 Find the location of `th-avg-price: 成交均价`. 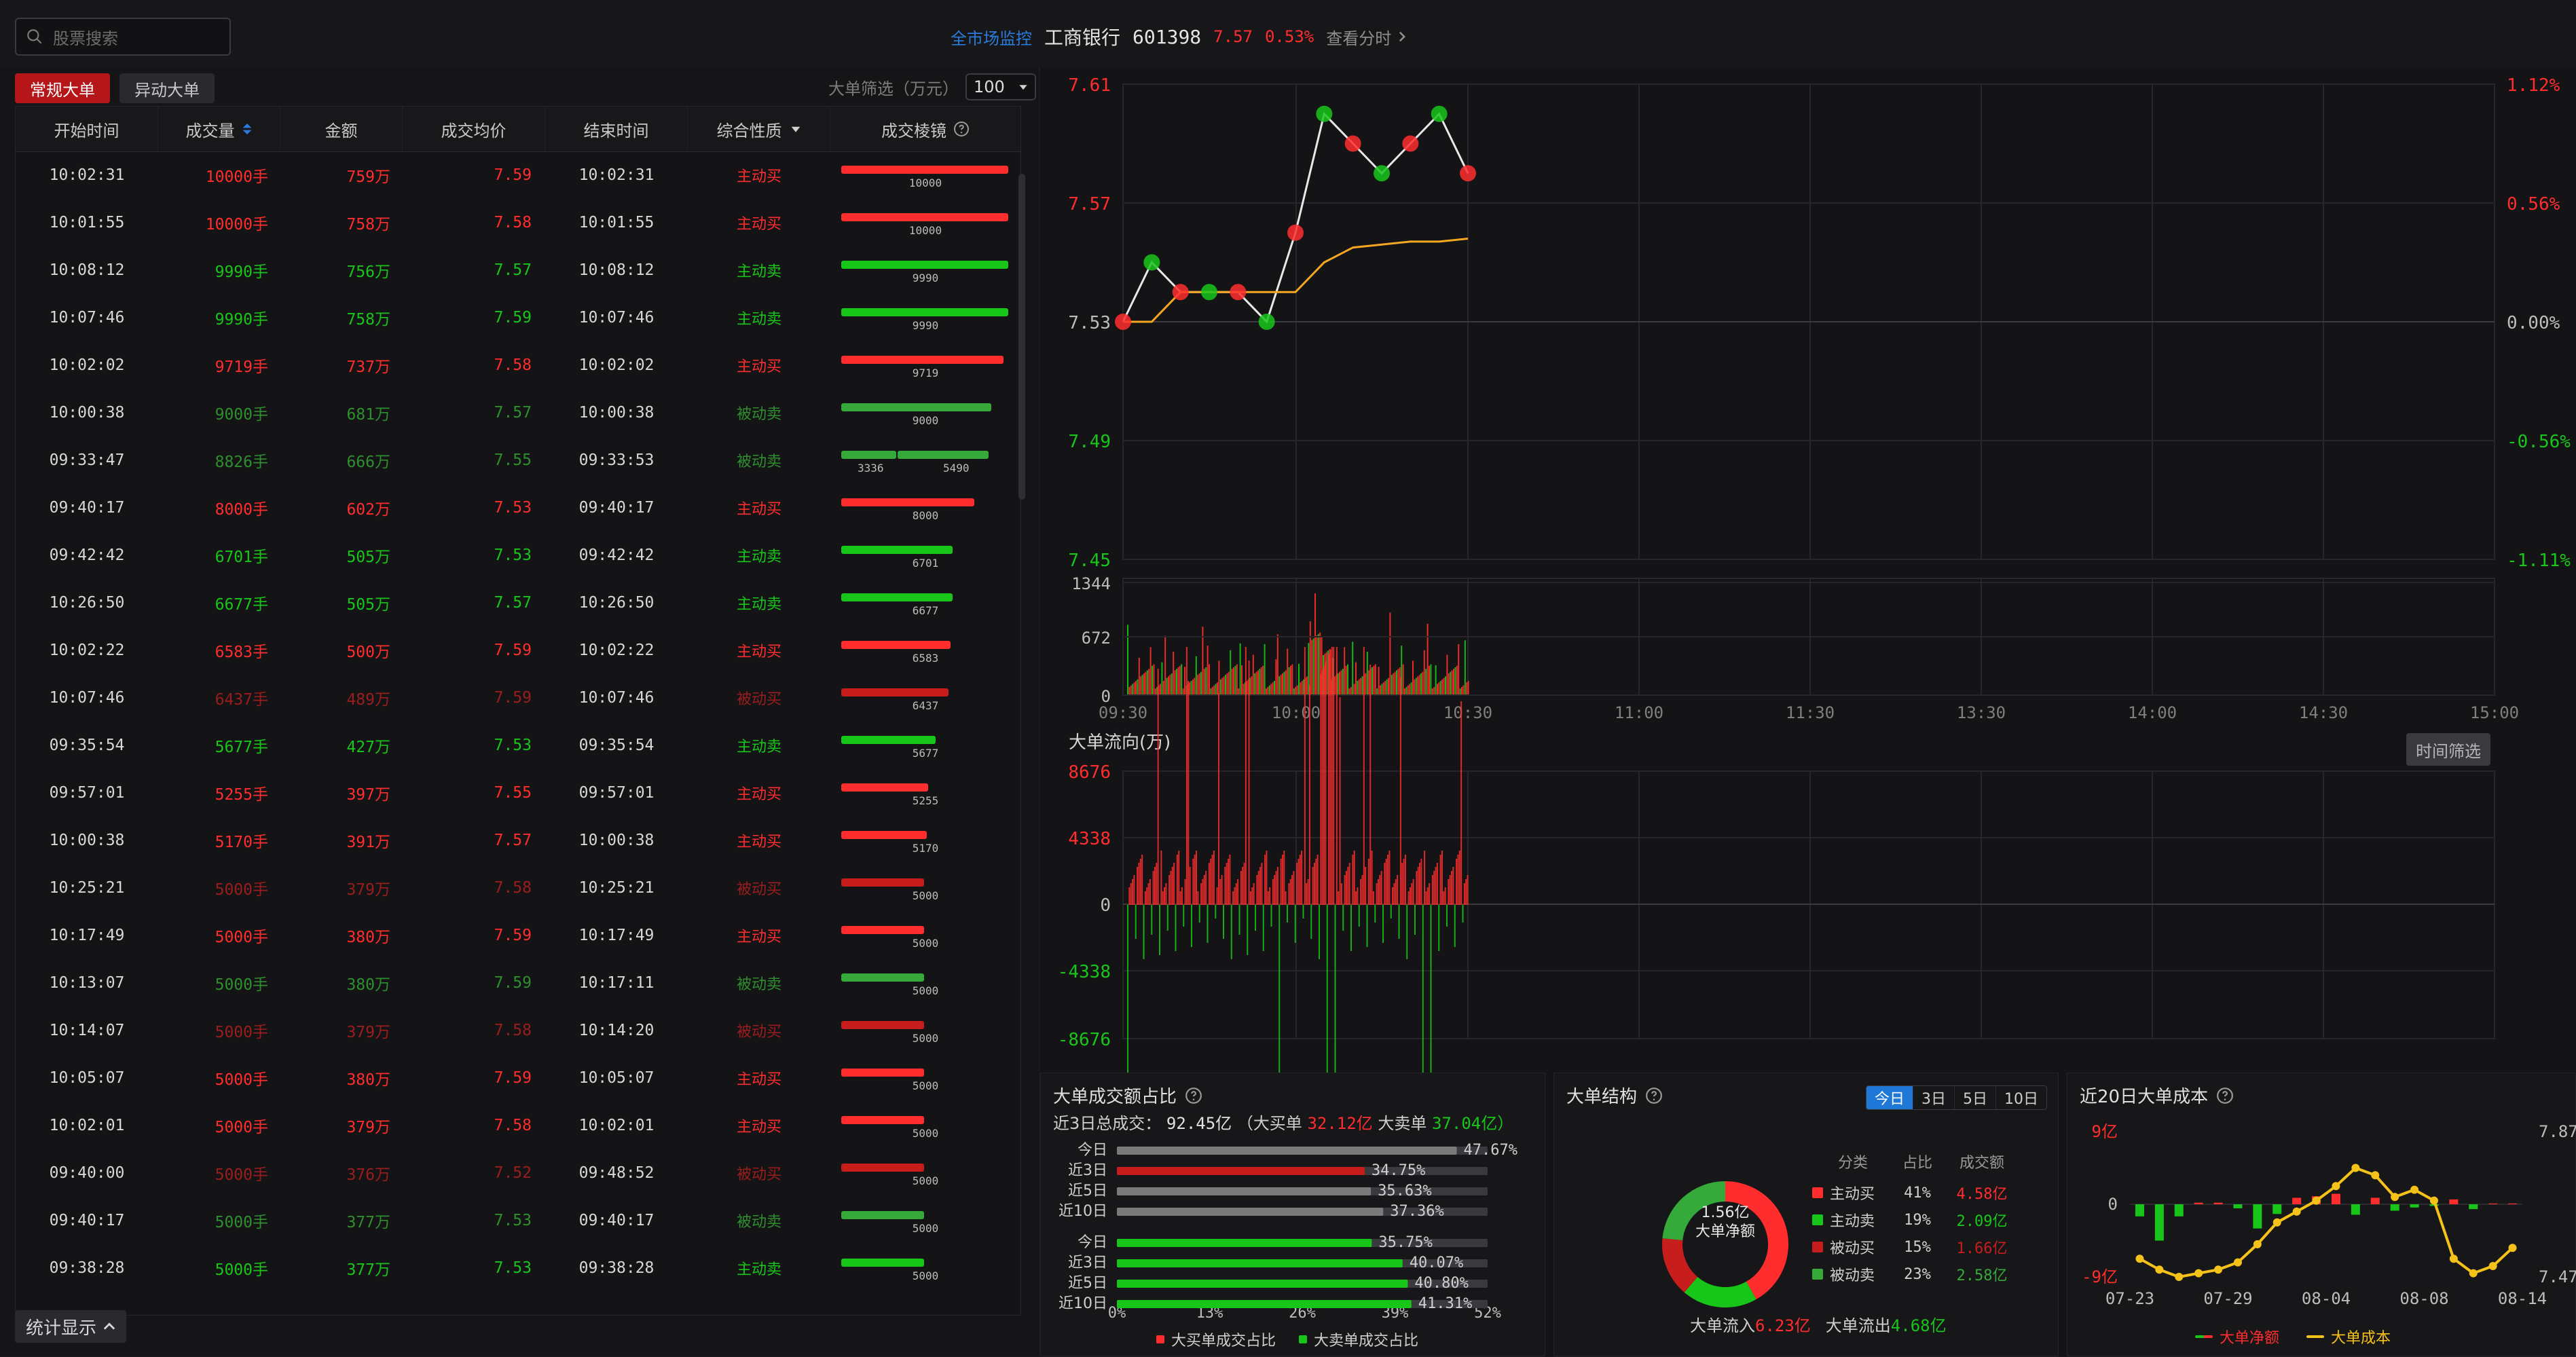

th-avg-price: 成交均价 is located at coordinates (474, 129).